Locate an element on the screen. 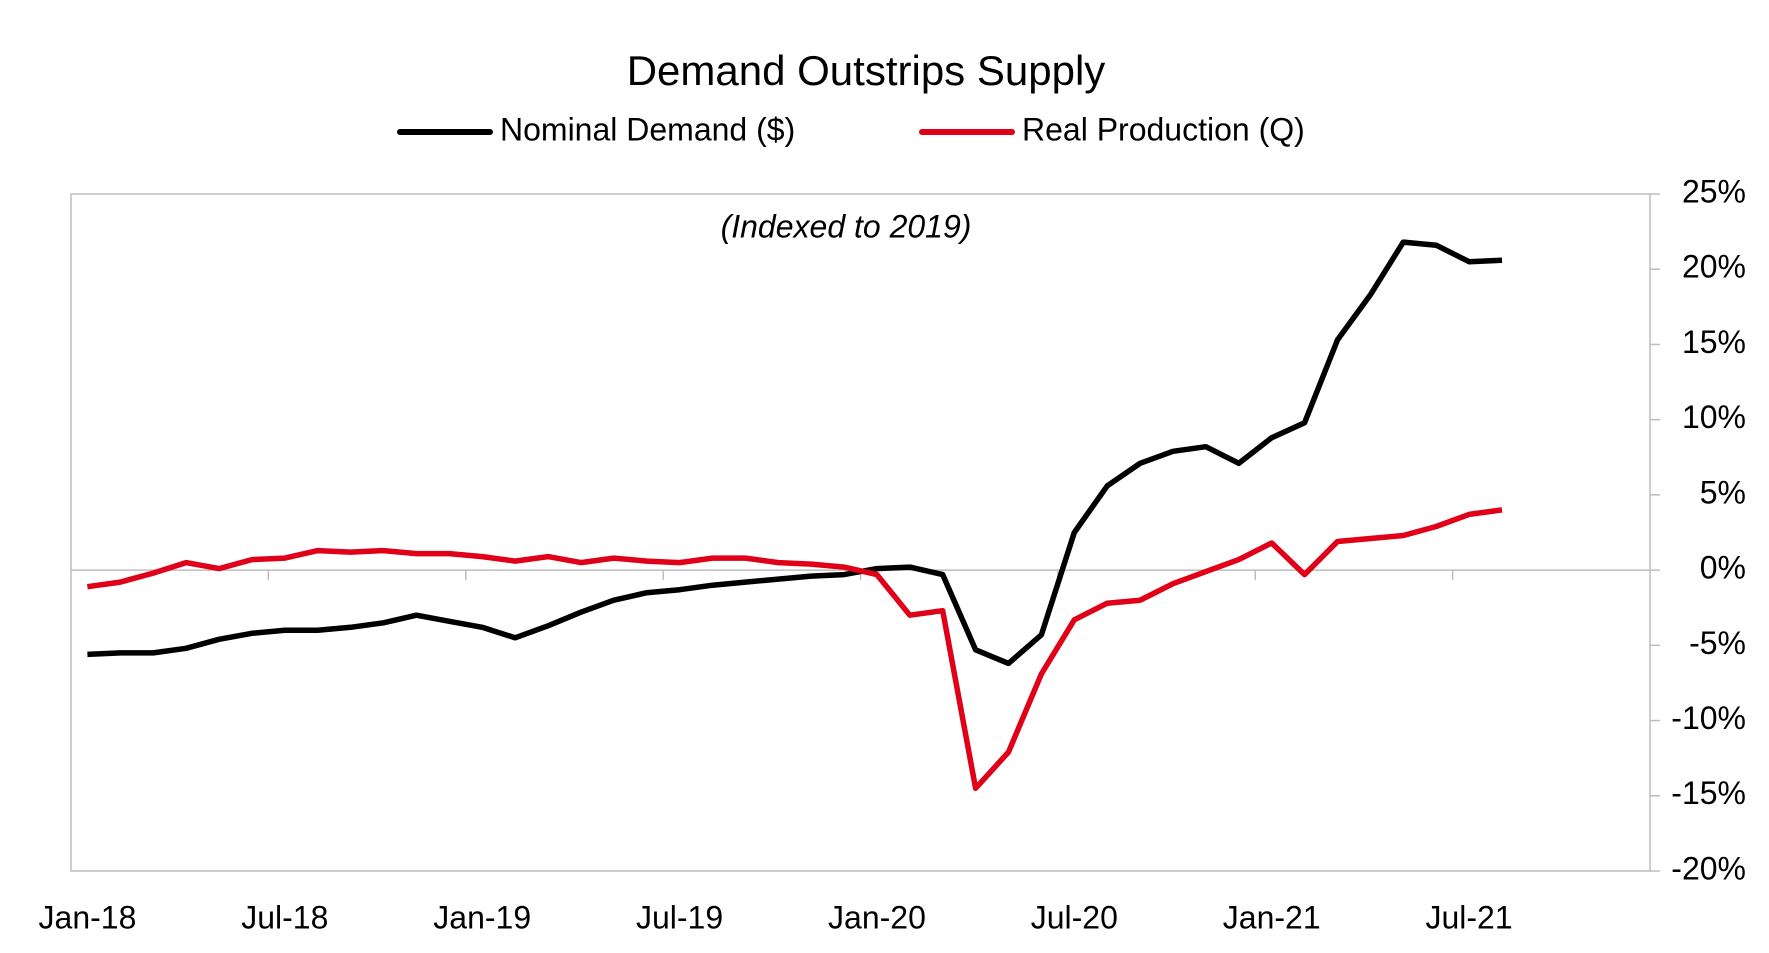 This screenshot has height=953, width=1769. y-tick-label: -10% is located at coordinates (1708, 718).